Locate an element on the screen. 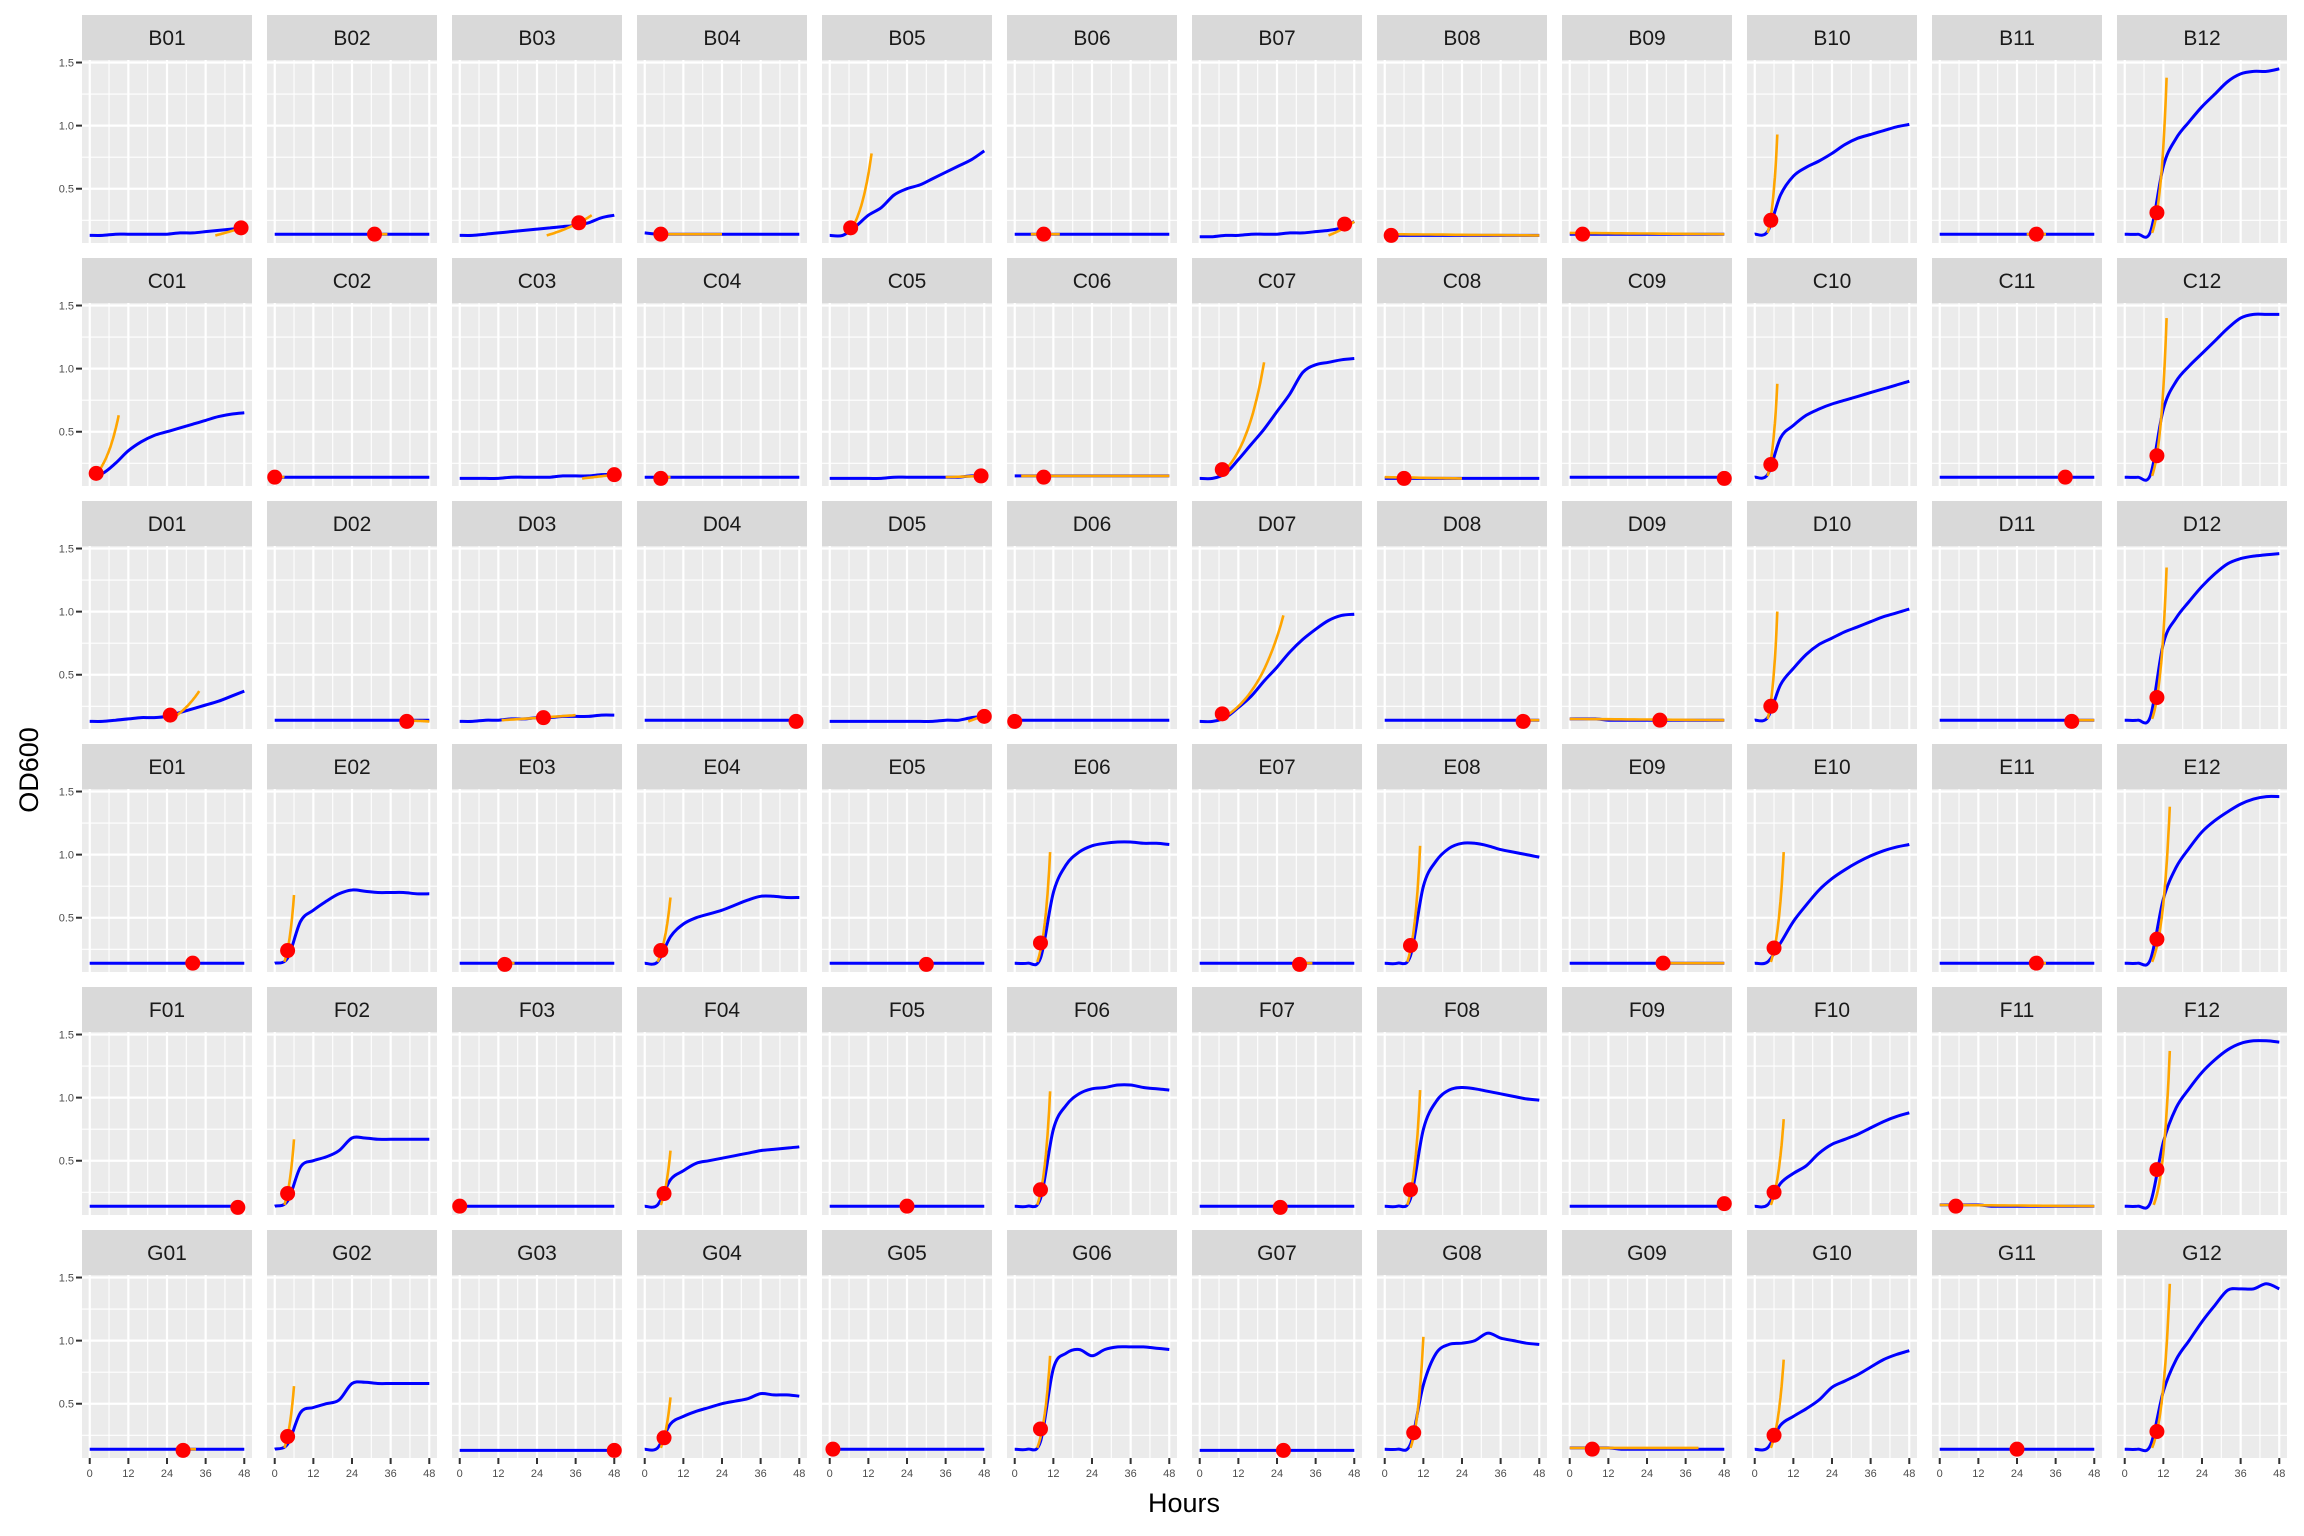 Image resolution: width=2304 pixels, height=1536 pixels. x-tick-label: 24 is located at coordinates (1647, 1474).